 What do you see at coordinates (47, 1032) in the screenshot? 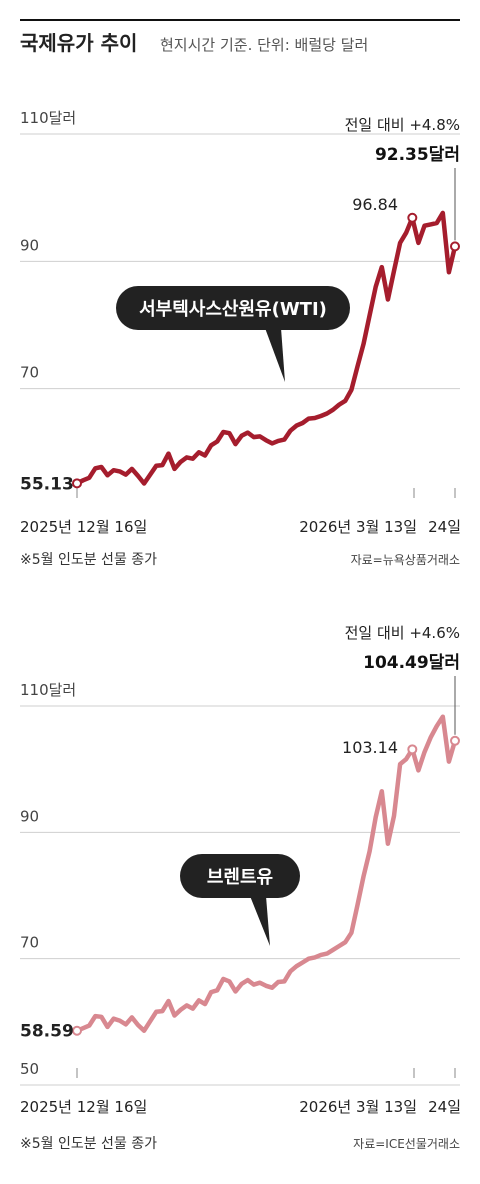
I see `start-value-label: 58.59` at bounding box center [47, 1032].